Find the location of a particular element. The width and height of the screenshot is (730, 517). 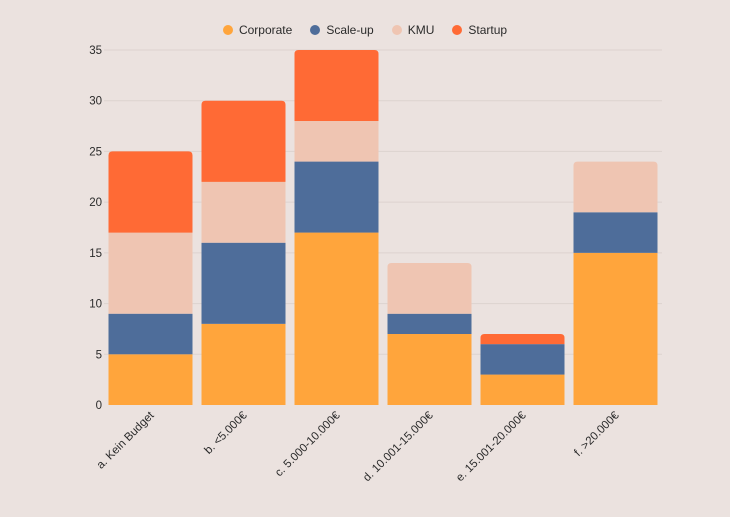

legend-label: Startup is located at coordinates (488, 30).